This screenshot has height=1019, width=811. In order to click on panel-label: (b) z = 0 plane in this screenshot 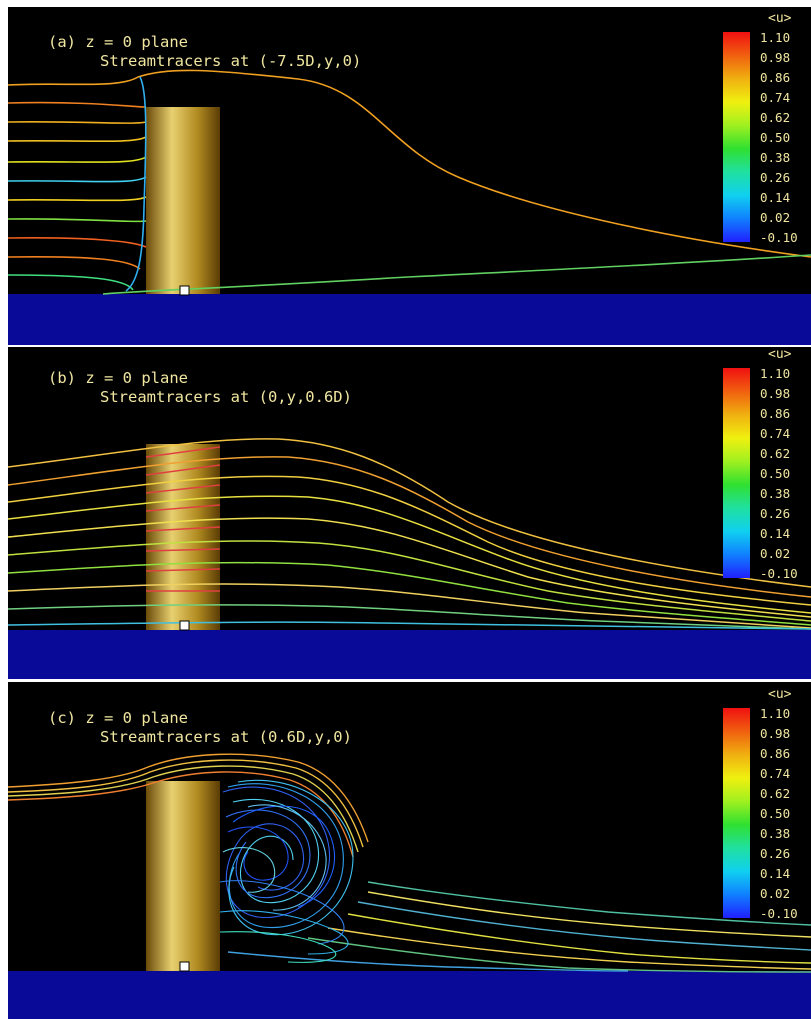, I will do `click(118, 378)`.